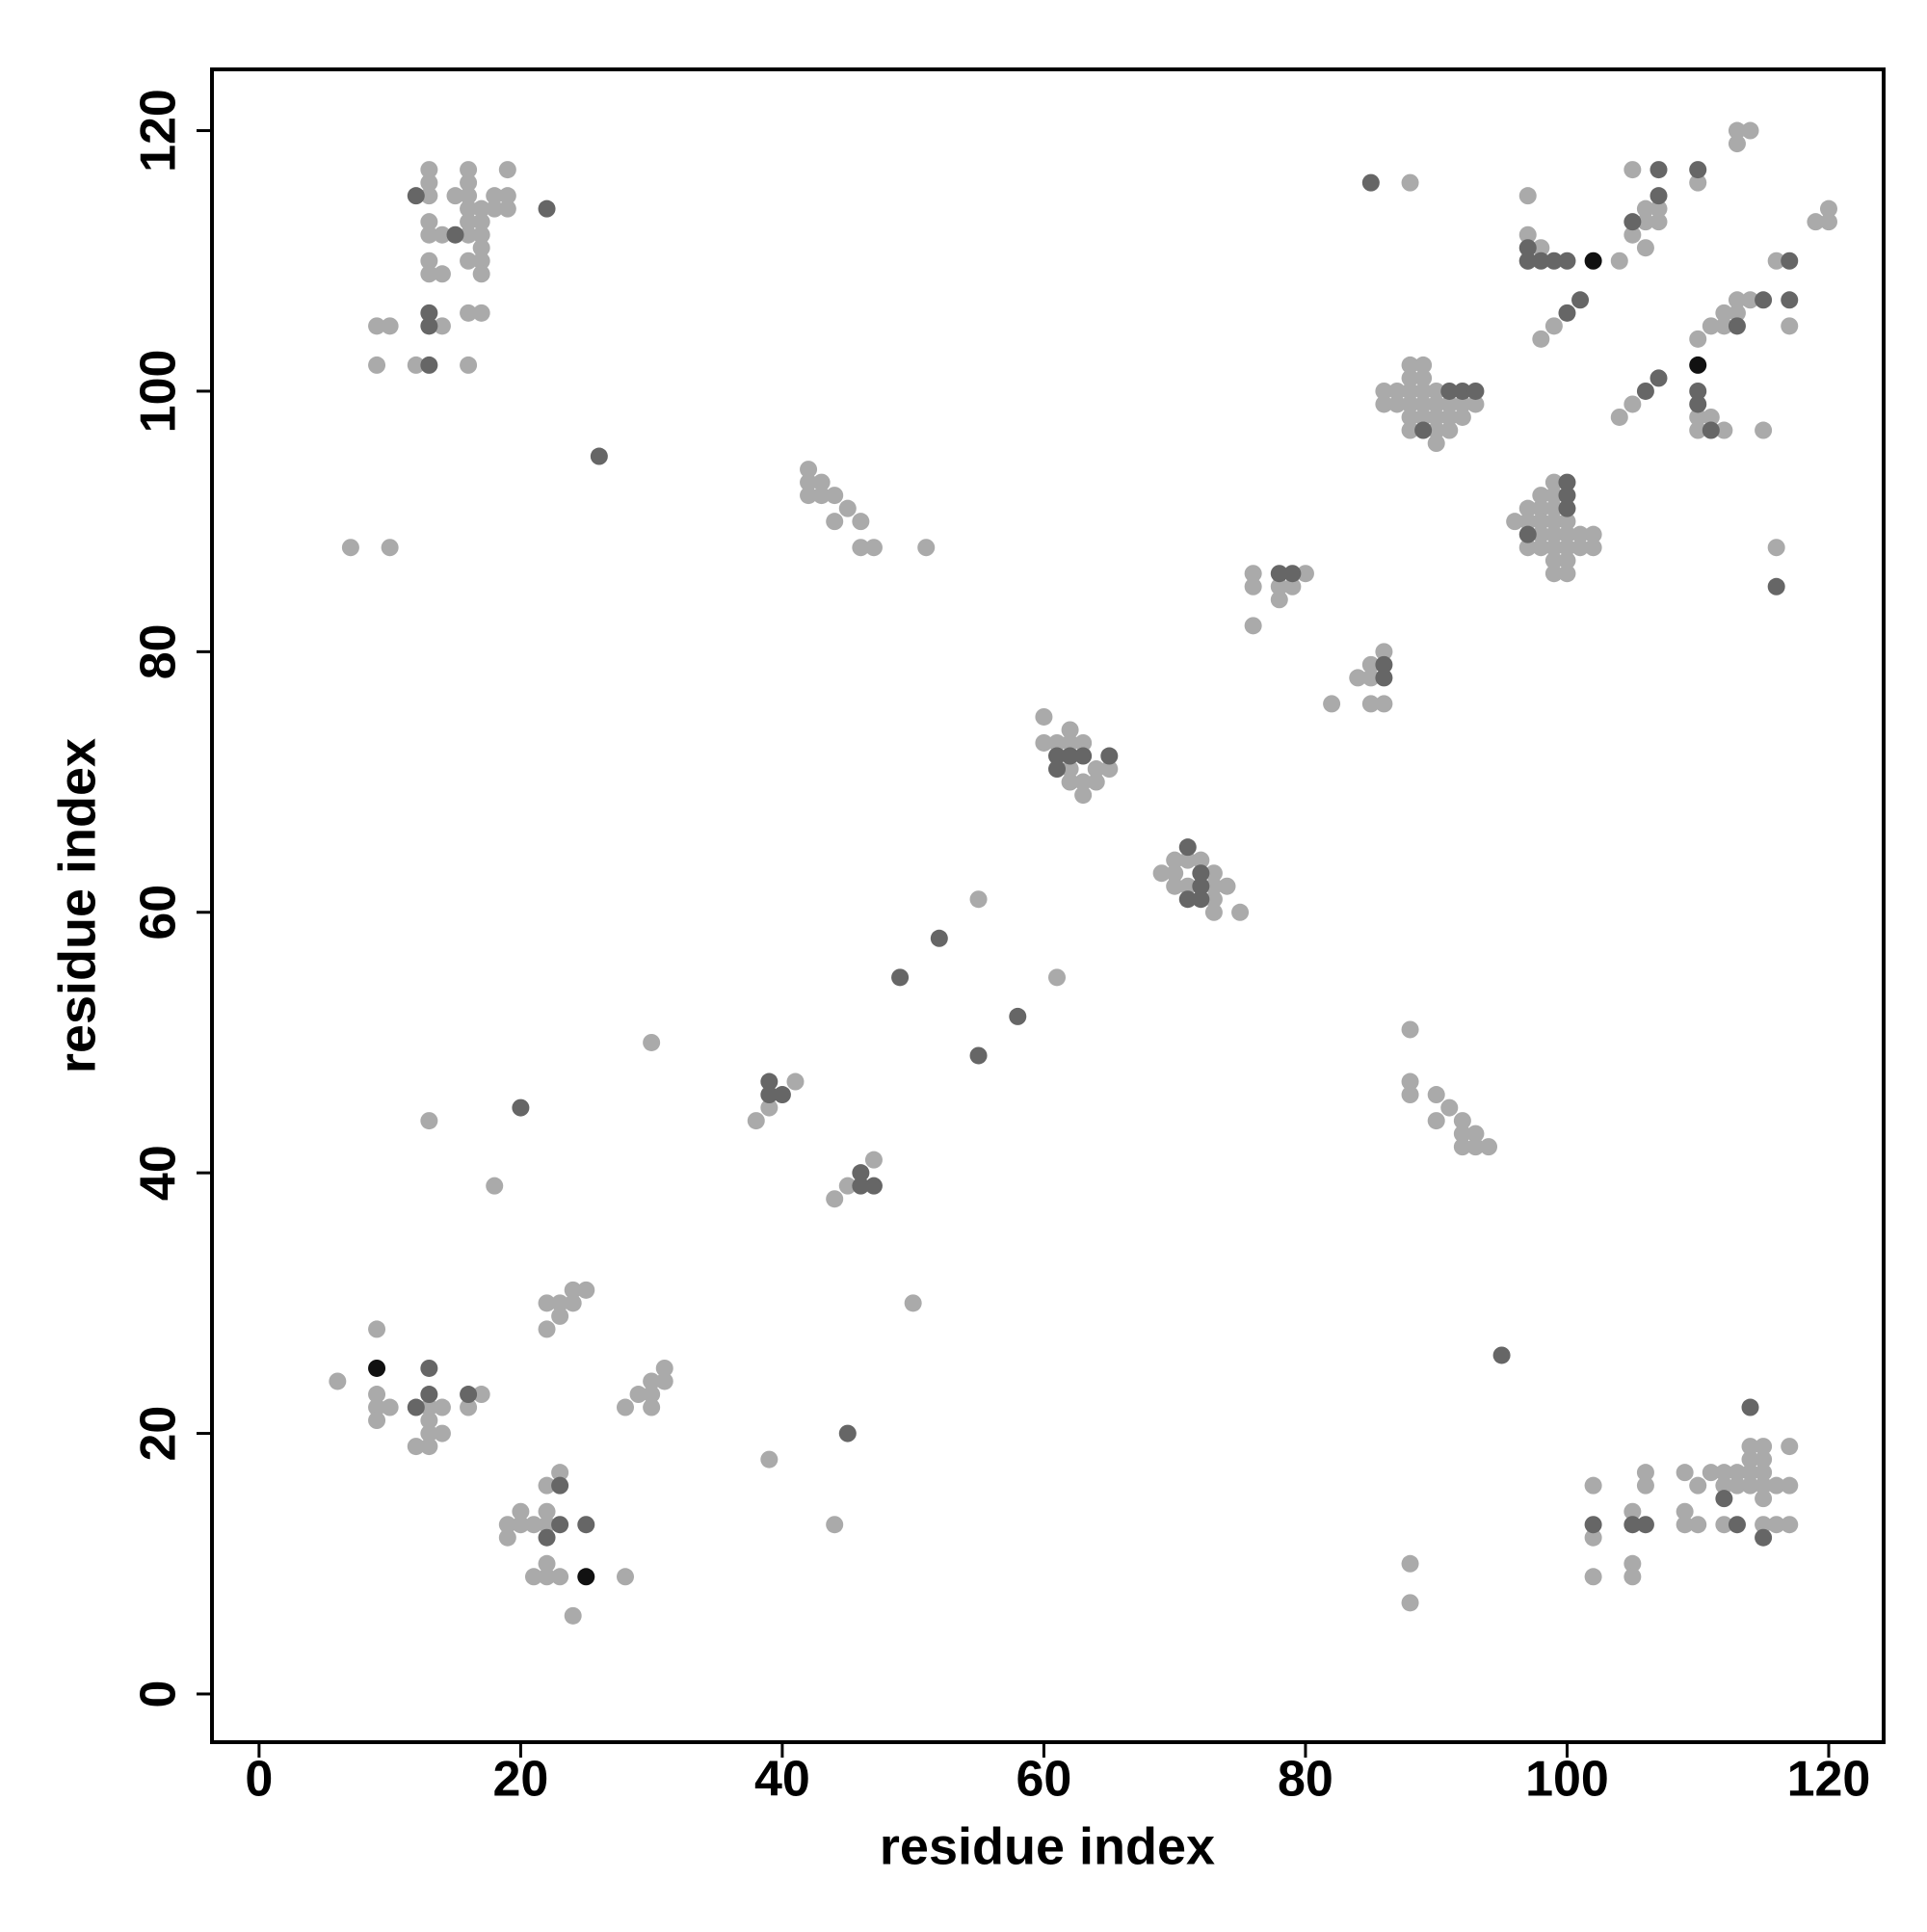 The width and height of the screenshot is (1927, 1932). Describe the element at coordinates (159, 392) in the screenshot. I see `y-tick-label: 100` at that location.